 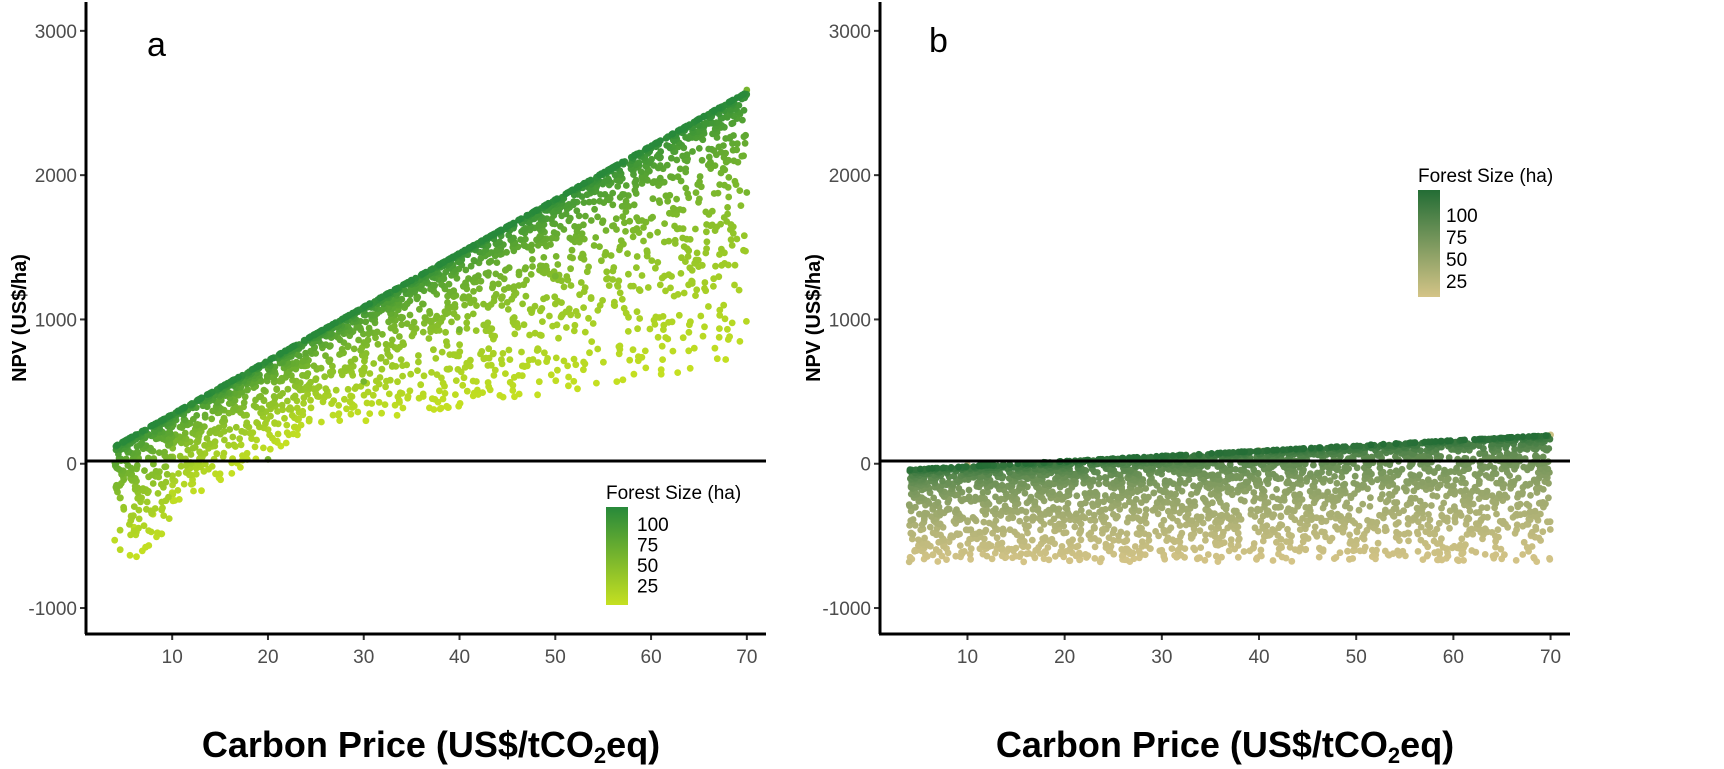 What do you see at coordinates (647, 566) in the screenshot?
I see `legend-label: 50` at bounding box center [647, 566].